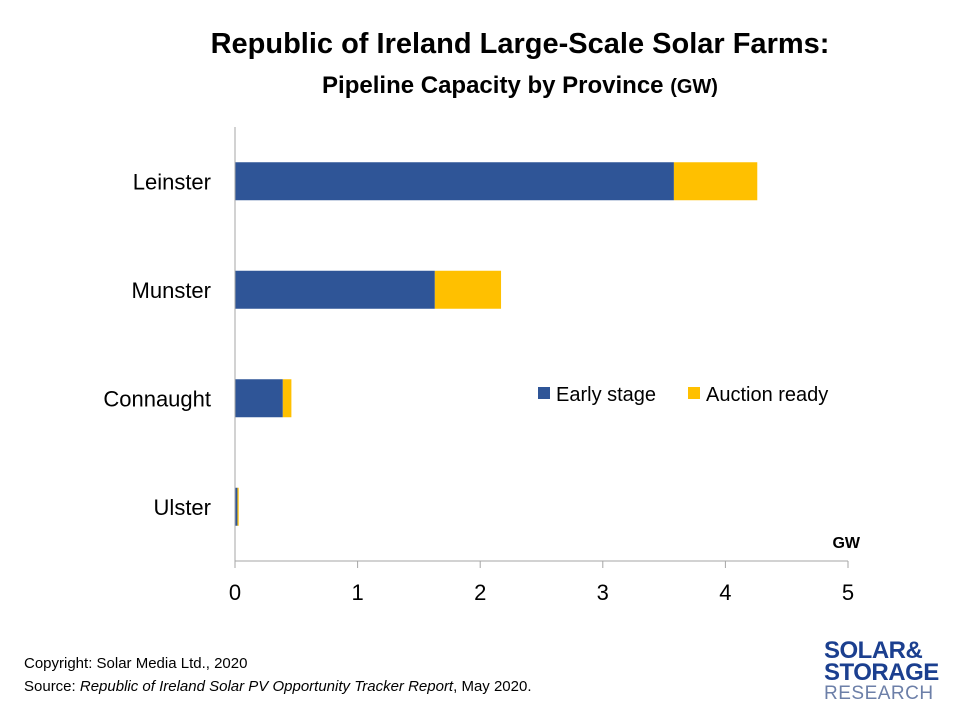 This screenshot has width=960, height=720. I want to click on bar-connaught-auction-ready, so click(287, 398).